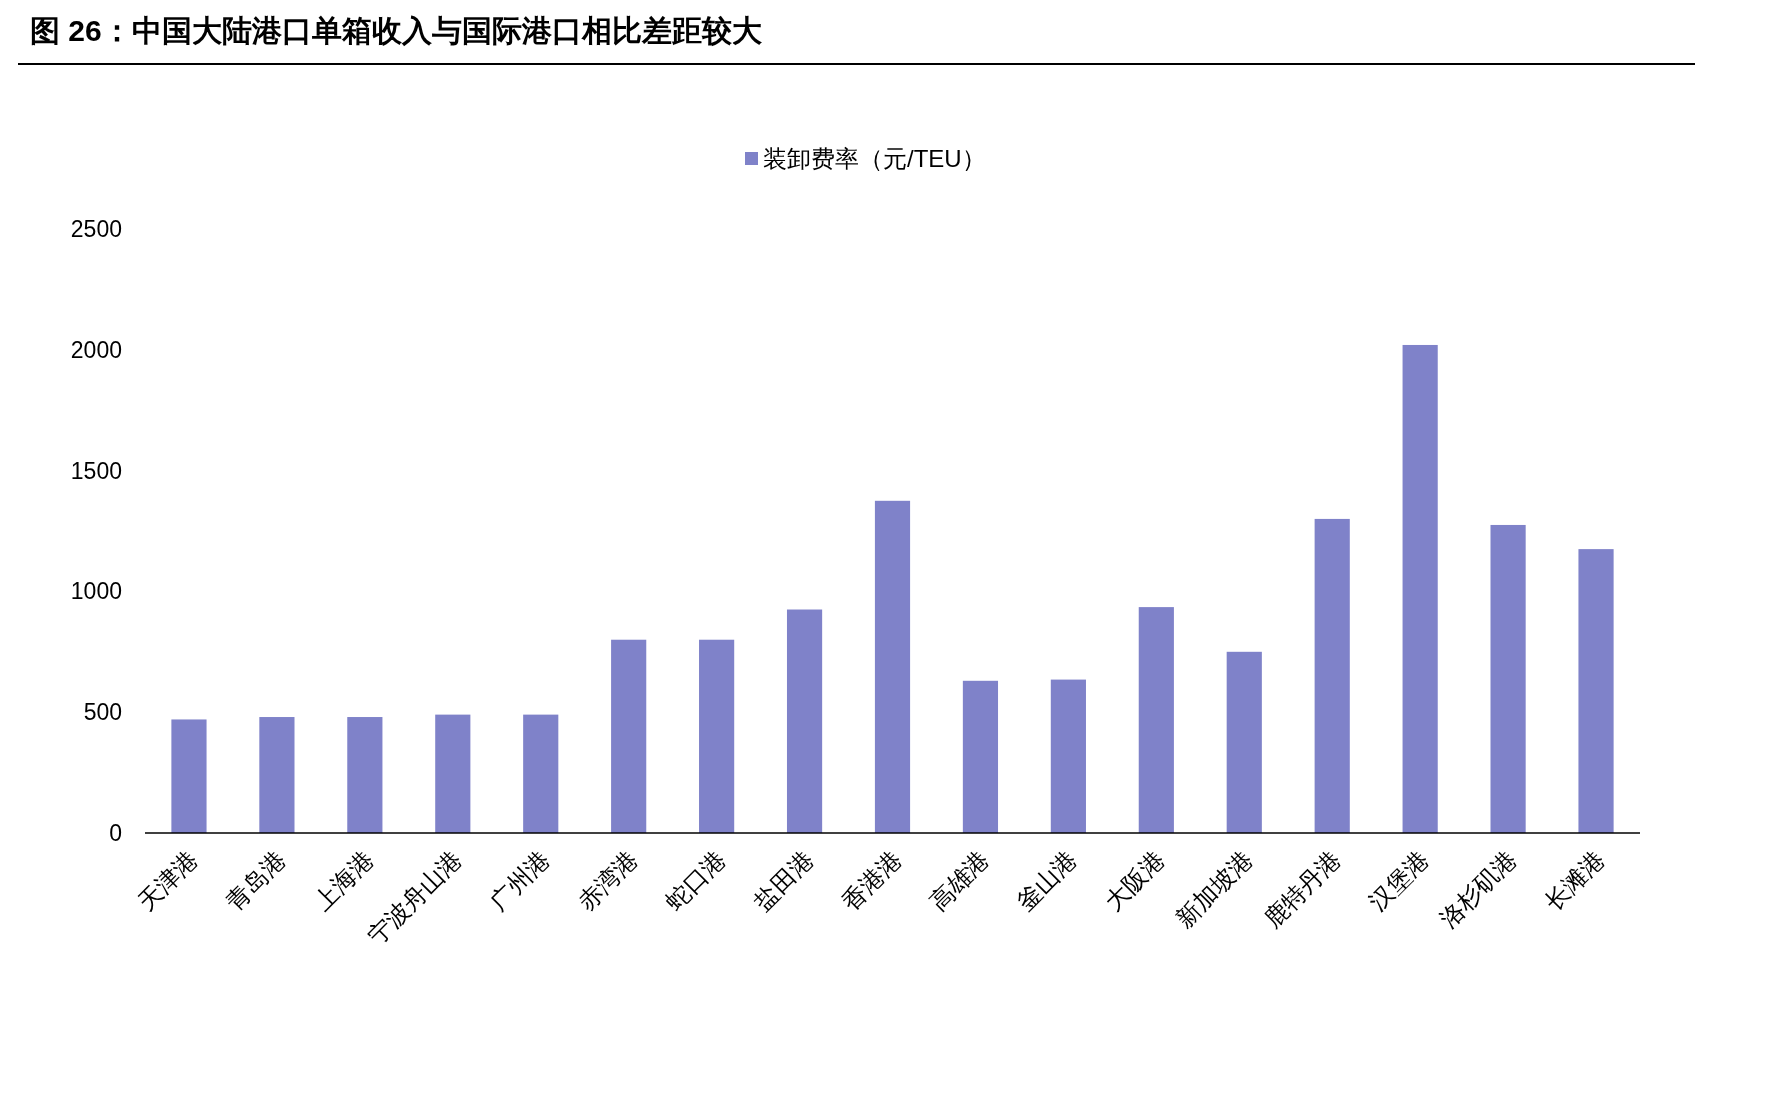 This screenshot has width=1790, height=1099. Describe the element at coordinates (695, 880) in the screenshot. I see `x-tick-label: 蛇口港` at that location.